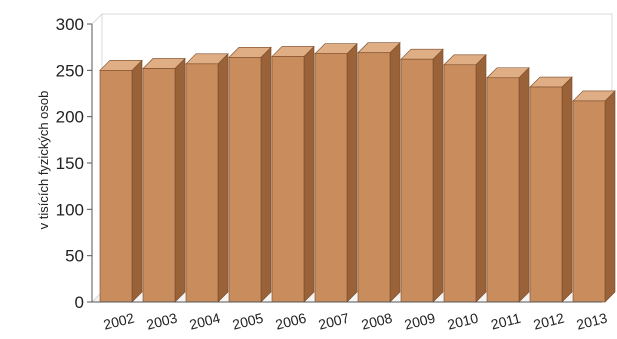 The image size is (617, 339). I want to click on x-tick-label: 2005, so click(248, 321).